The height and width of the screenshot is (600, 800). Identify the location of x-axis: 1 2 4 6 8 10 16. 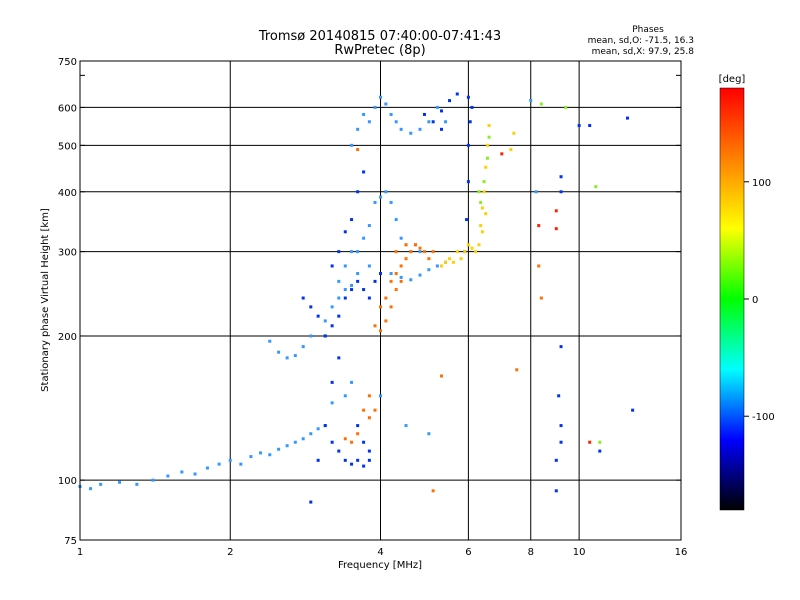
(382, 552).